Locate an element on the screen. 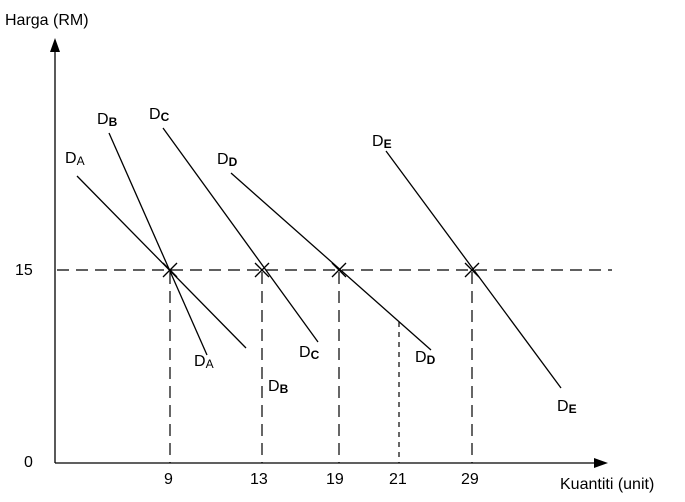  curve-label-e-top: DE is located at coordinates (382, 142).